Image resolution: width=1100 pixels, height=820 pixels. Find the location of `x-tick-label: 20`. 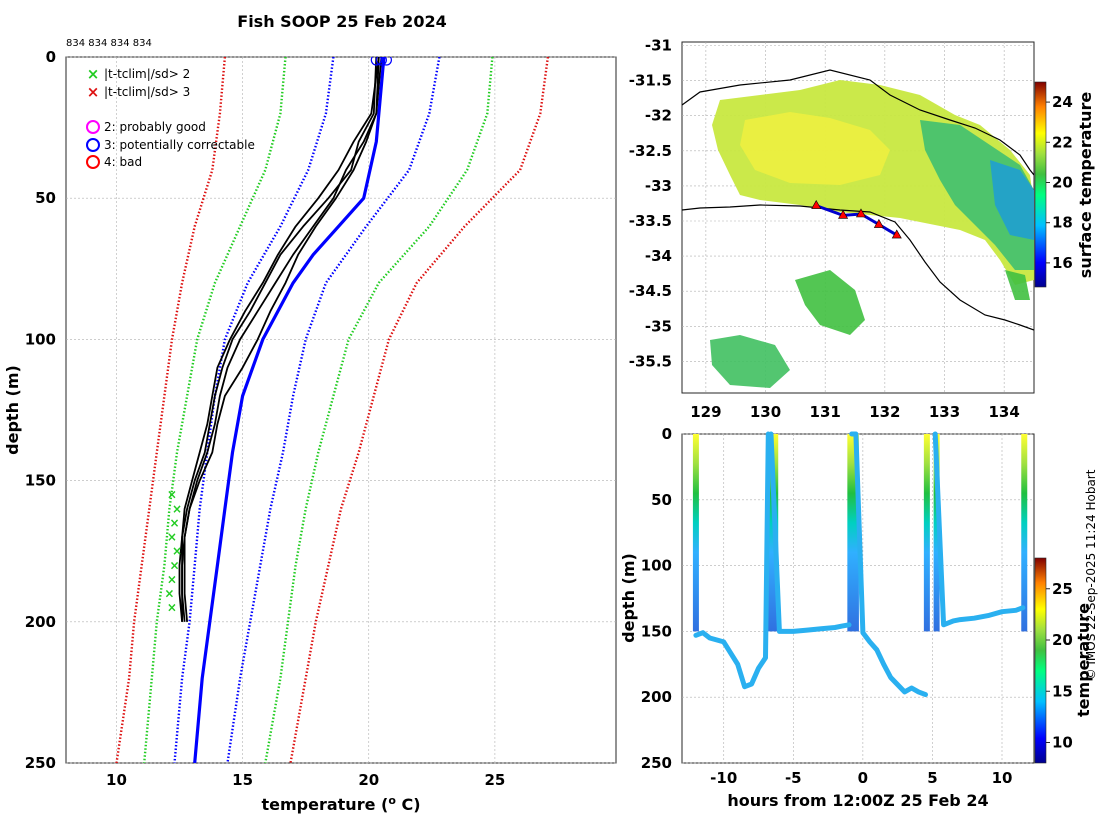

x-tick-label: 20 is located at coordinates (368, 780).